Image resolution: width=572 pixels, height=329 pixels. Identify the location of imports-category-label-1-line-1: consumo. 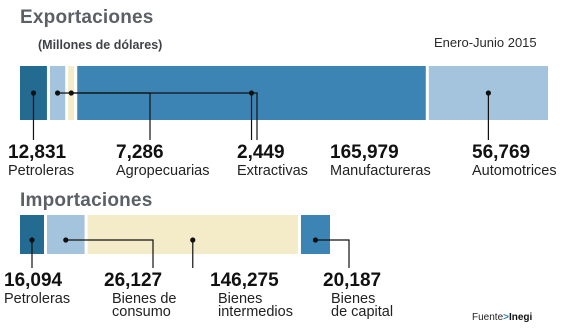
(141, 312).